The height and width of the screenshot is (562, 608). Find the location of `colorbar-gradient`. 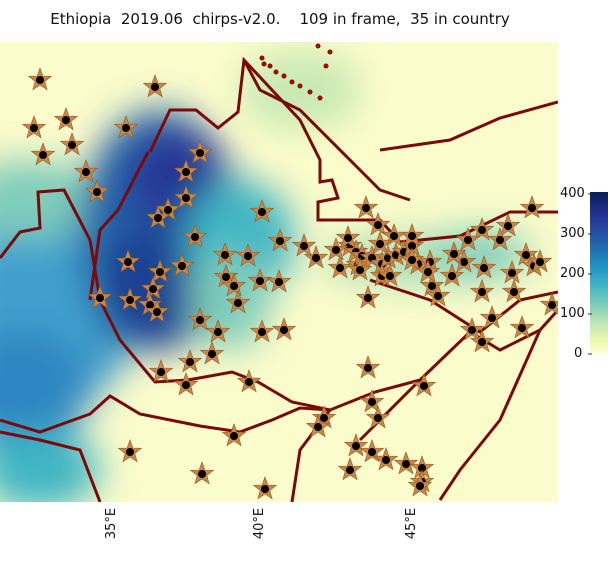

colorbar-gradient is located at coordinates (599, 273).